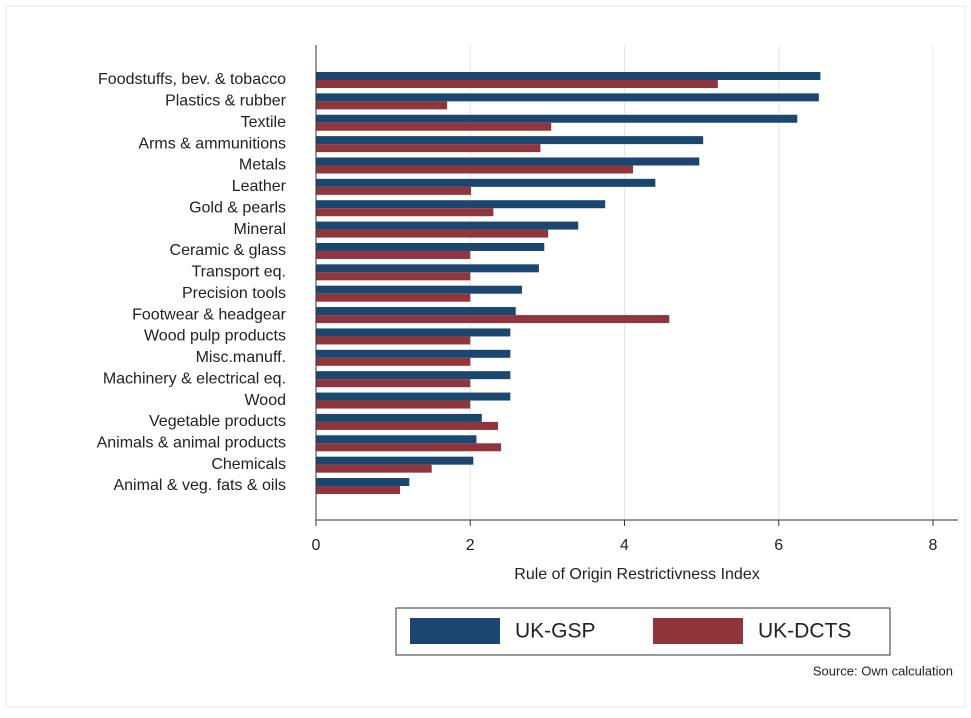  What do you see at coordinates (260, 229) in the screenshot?
I see `category-label: Mineral` at bounding box center [260, 229].